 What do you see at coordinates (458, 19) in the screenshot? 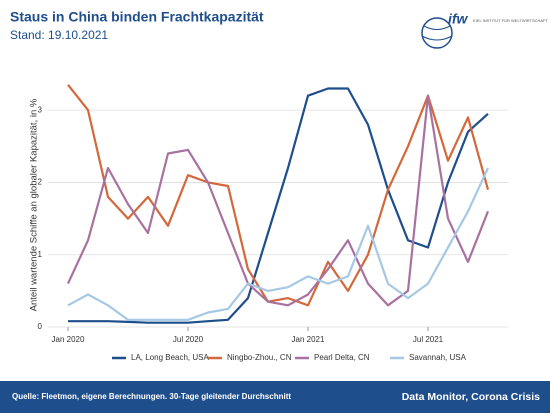
I see `logo-mark: ifw` at bounding box center [458, 19].